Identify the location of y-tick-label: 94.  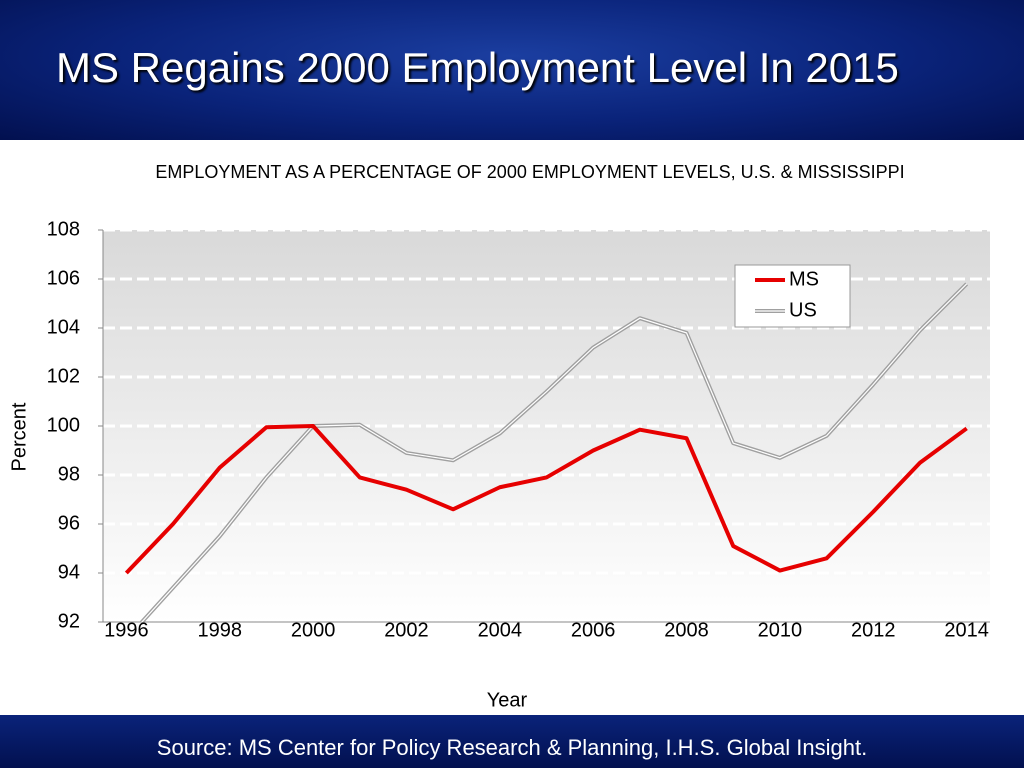
(69, 572).